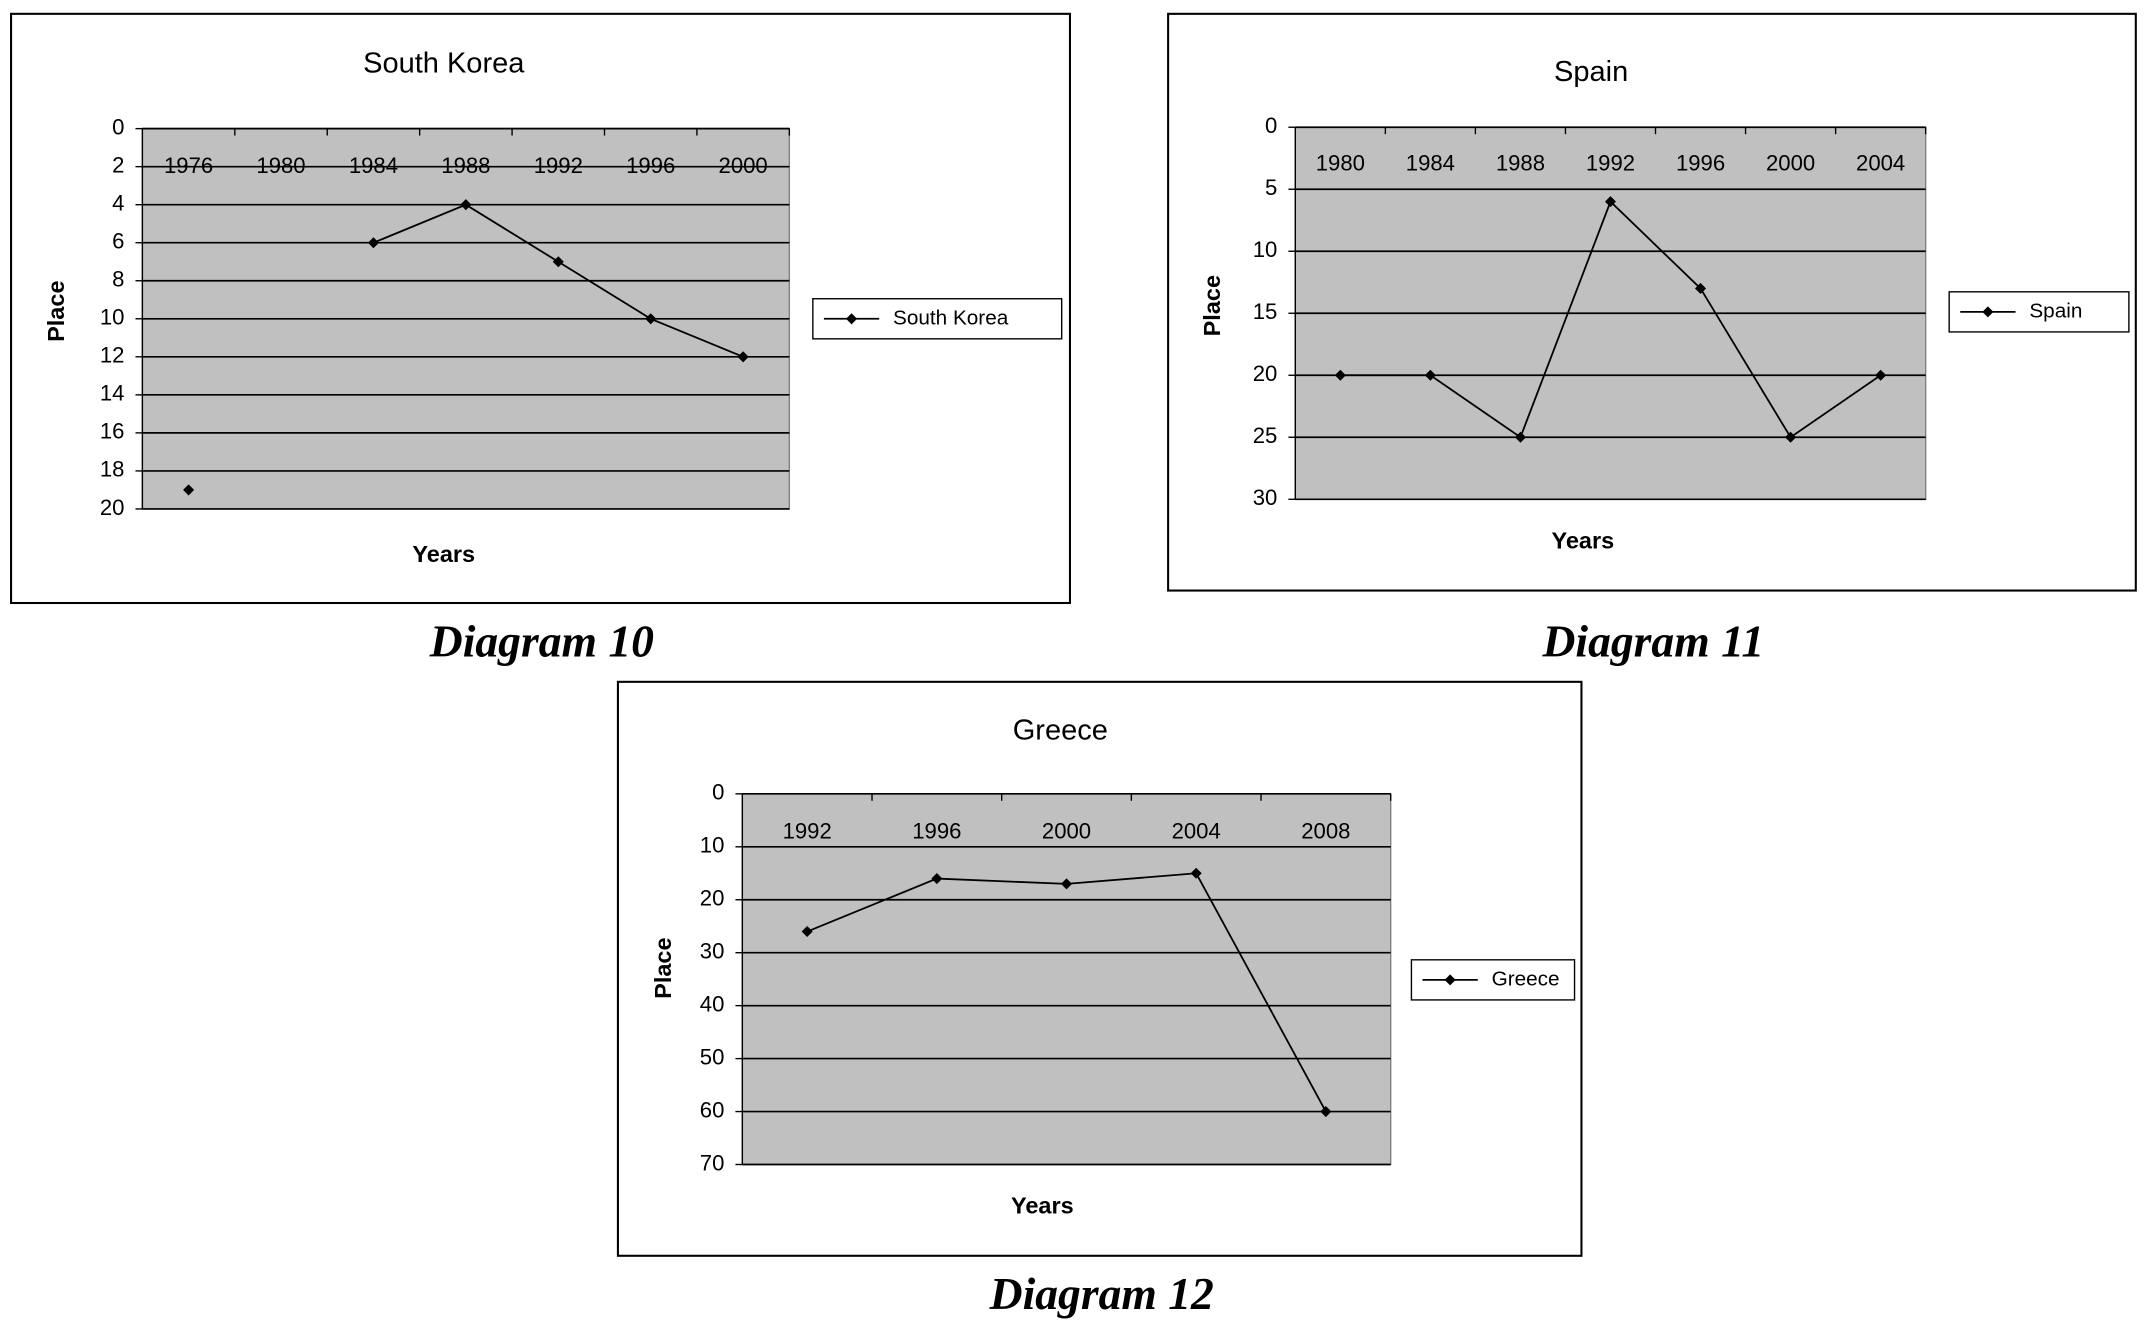 The height and width of the screenshot is (1336, 2151). What do you see at coordinates (1060, 730) in the screenshot?
I see `chart-title: Greece` at bounding box center [1060, 730].